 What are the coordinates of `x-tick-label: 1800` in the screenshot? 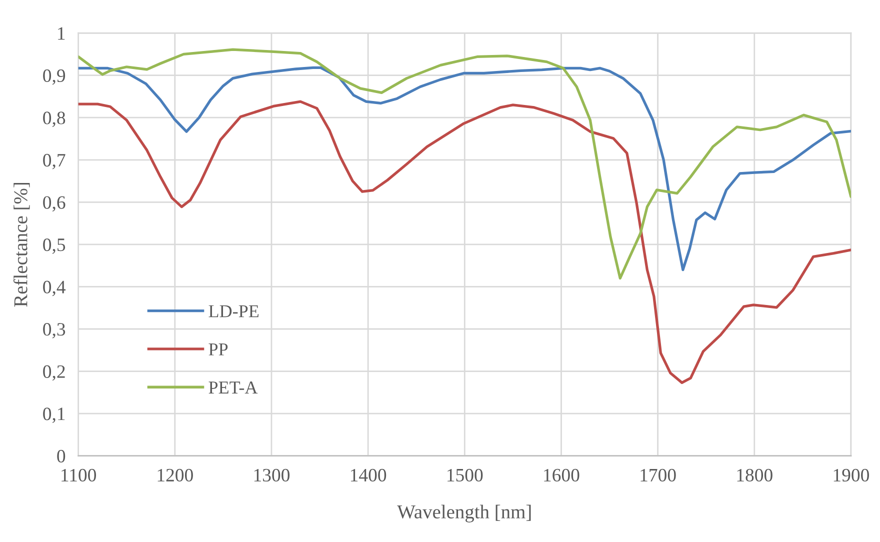 It's located at (754, 475).